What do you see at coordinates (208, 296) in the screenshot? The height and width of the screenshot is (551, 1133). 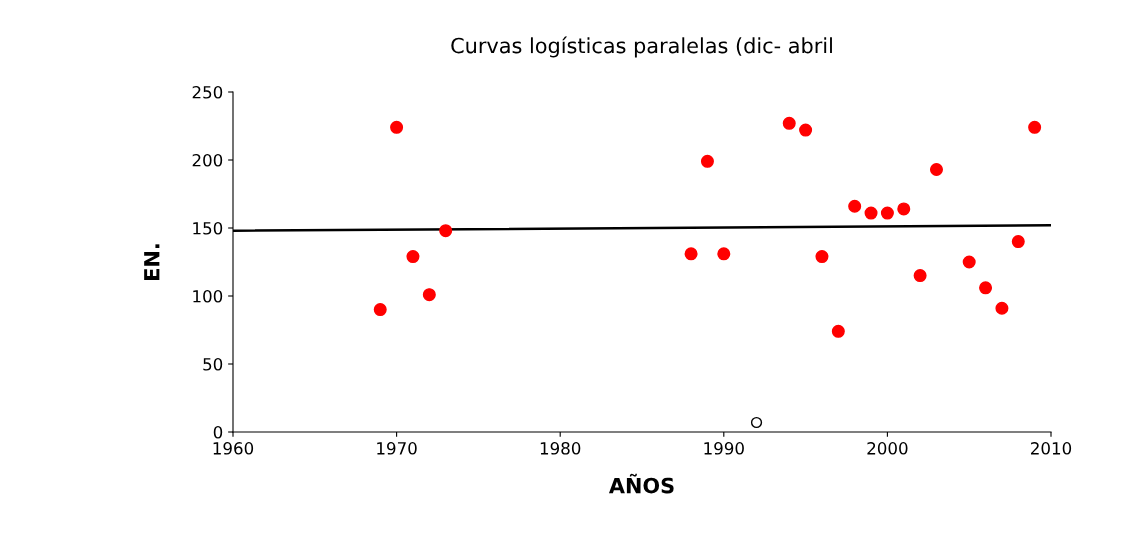 I see `y-tick-label: 100` at bounding box center [208, 296].